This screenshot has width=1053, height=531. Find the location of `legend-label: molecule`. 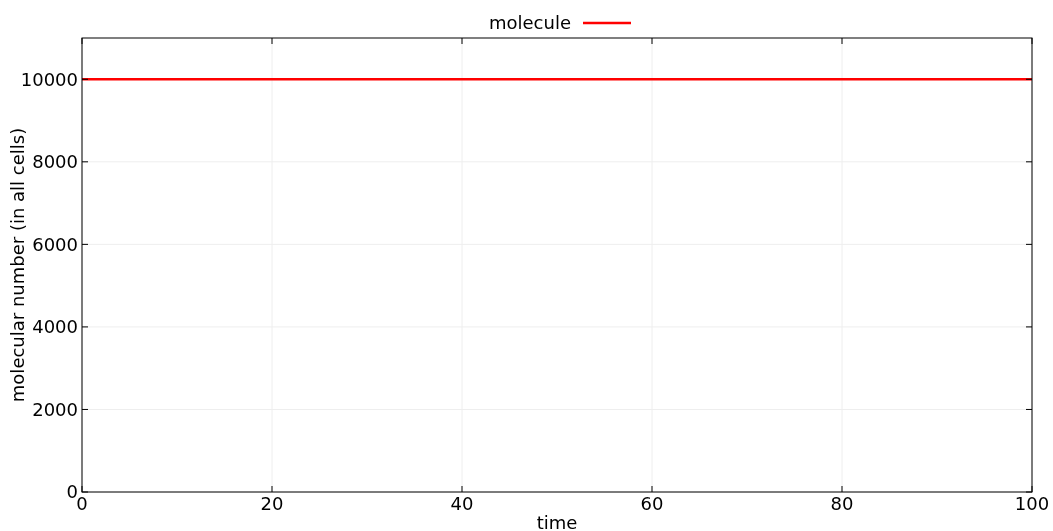

legend-label: molecule is located at coordinates (529, 23).